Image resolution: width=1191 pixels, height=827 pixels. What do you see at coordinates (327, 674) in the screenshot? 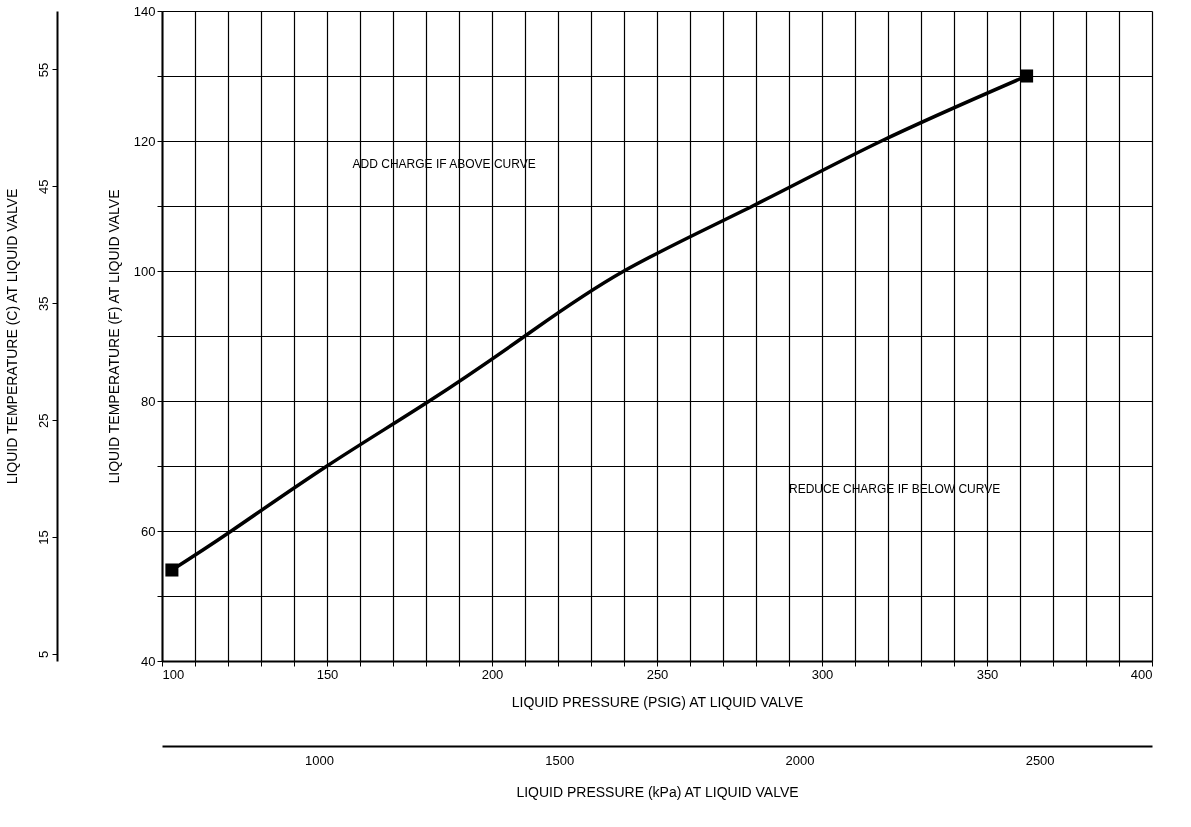
I see `x-tick-label: 150` at bounding box center [327, 674].